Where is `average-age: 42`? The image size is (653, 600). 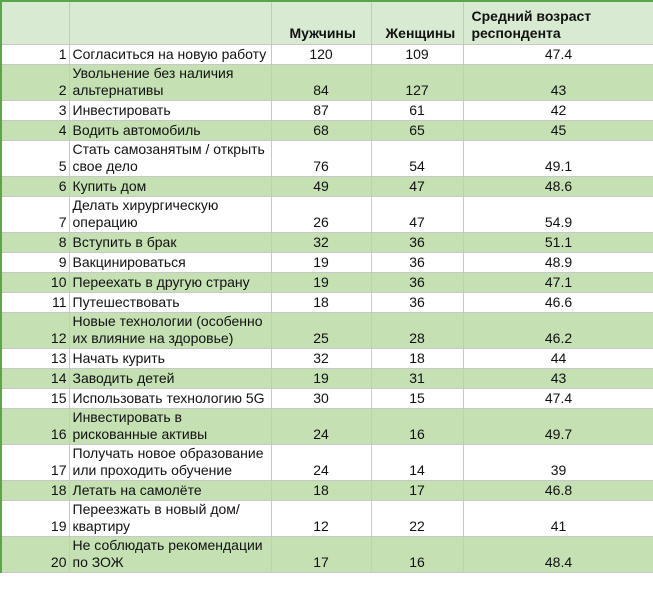
average-age: 42 is located at coordinates (557, 110).